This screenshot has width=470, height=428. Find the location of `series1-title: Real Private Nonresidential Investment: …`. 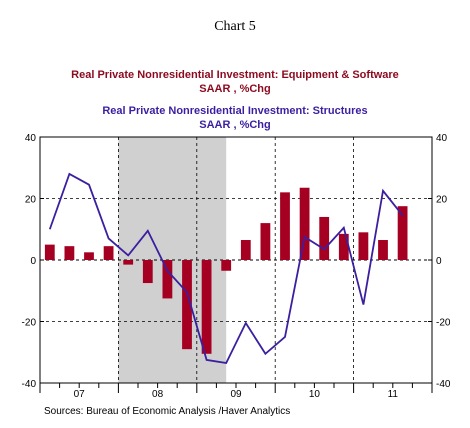

series1-title: Real Private Nonresidential Investment: … is located at coordinates (235, 75).